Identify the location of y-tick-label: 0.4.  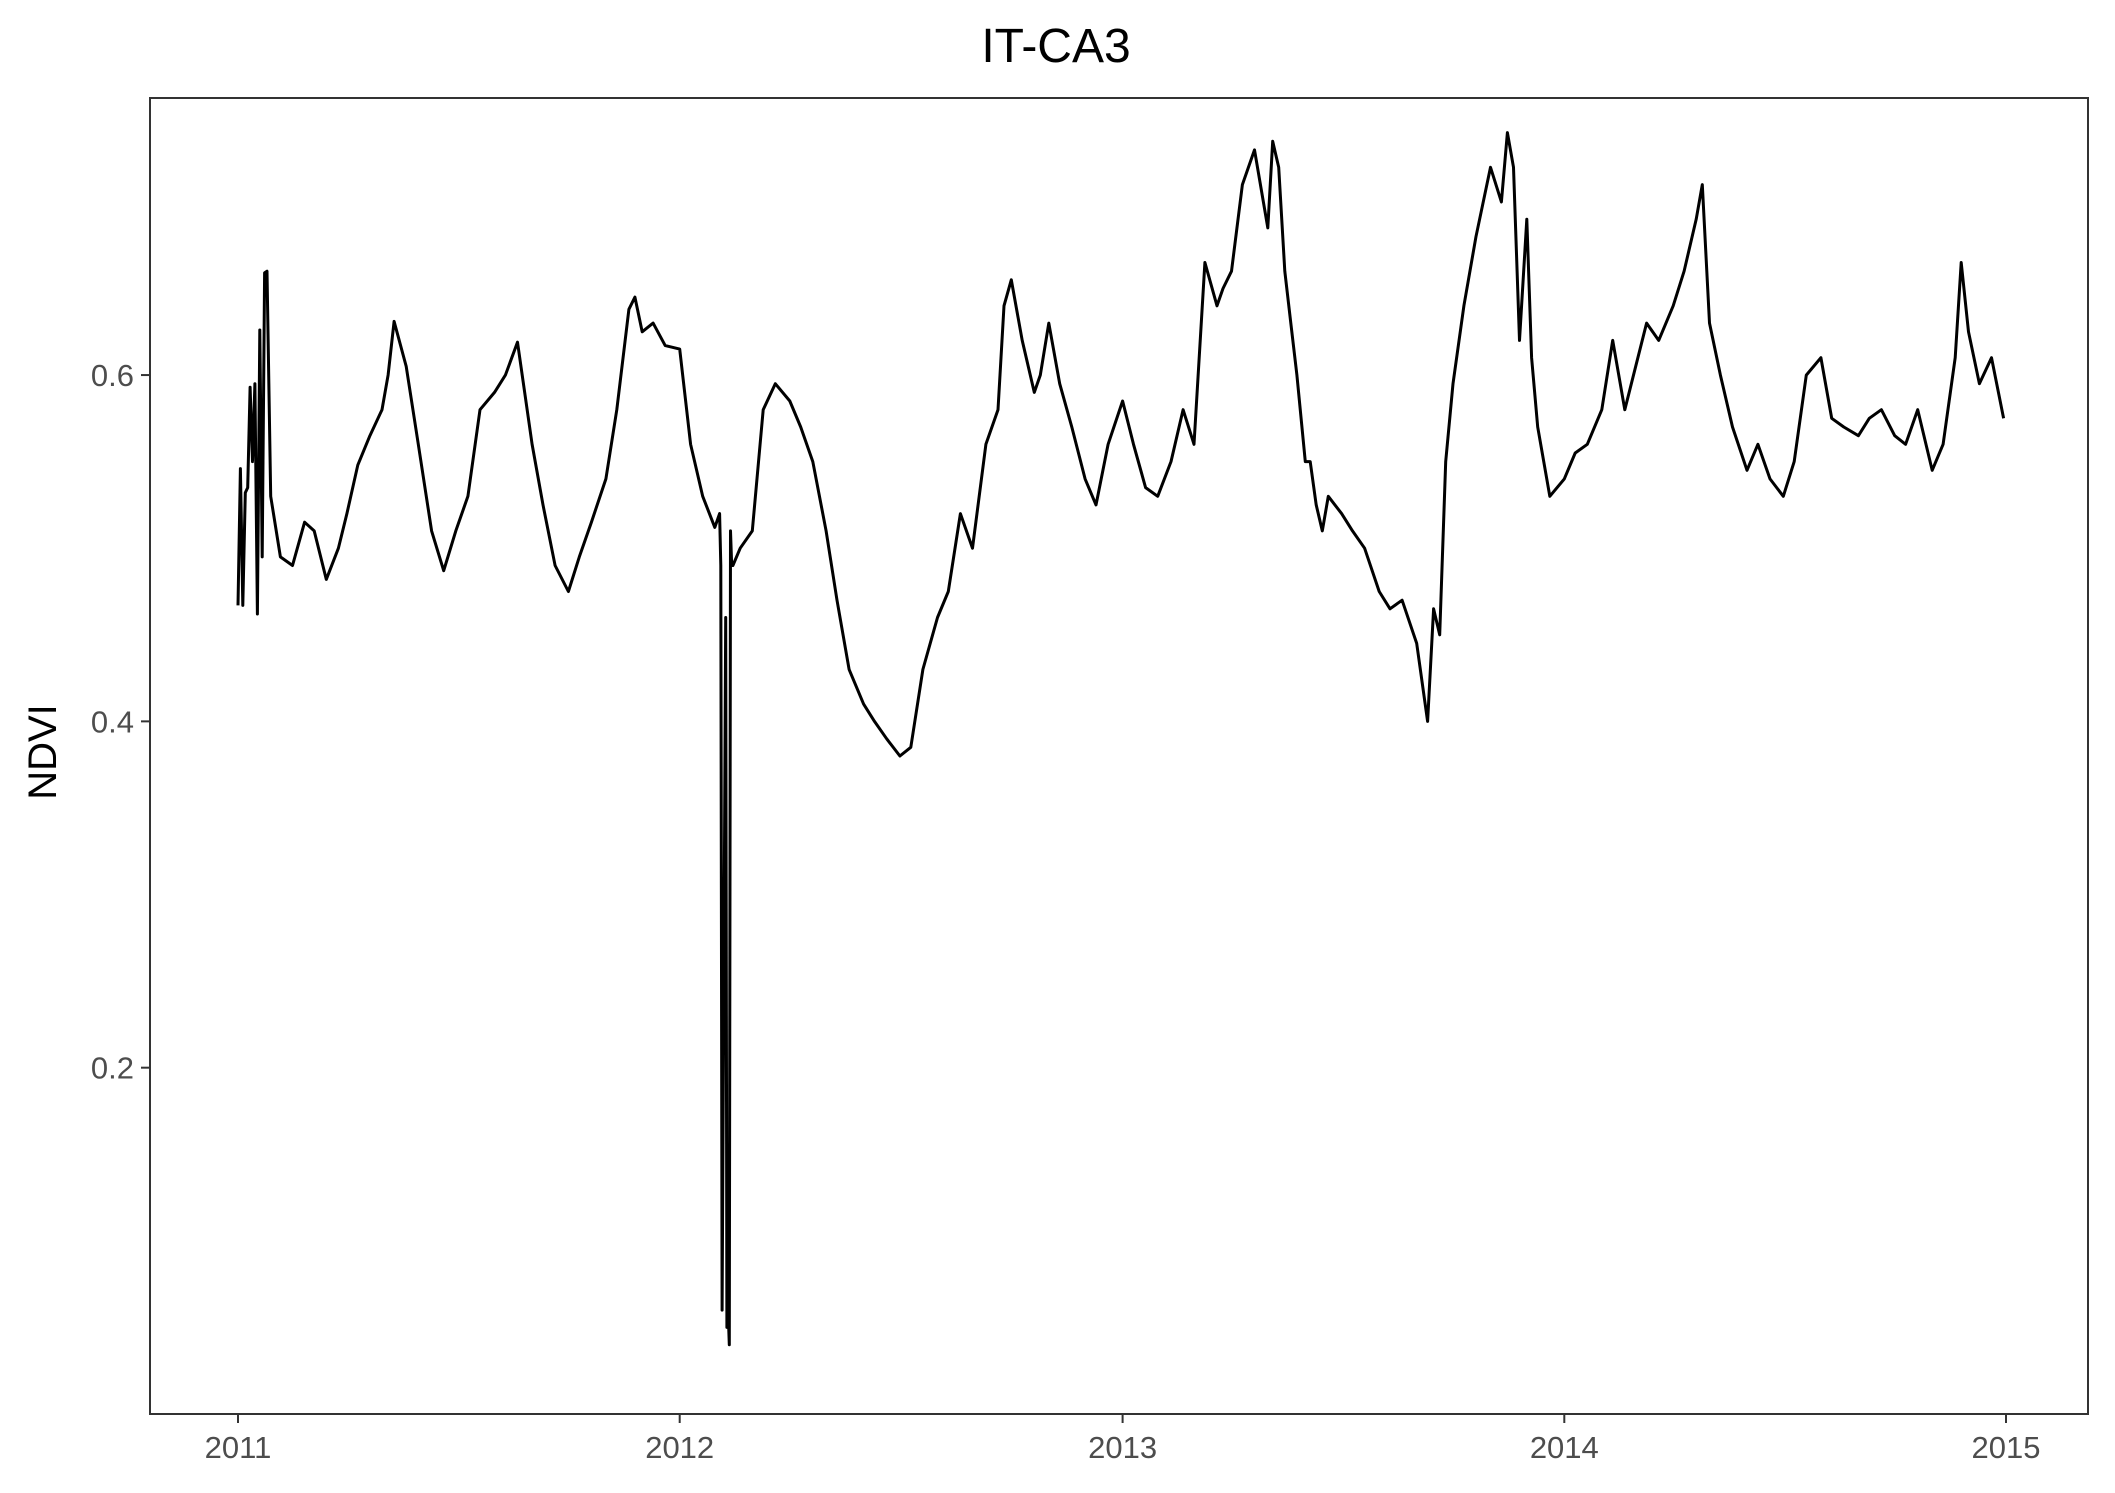
(112, 721).